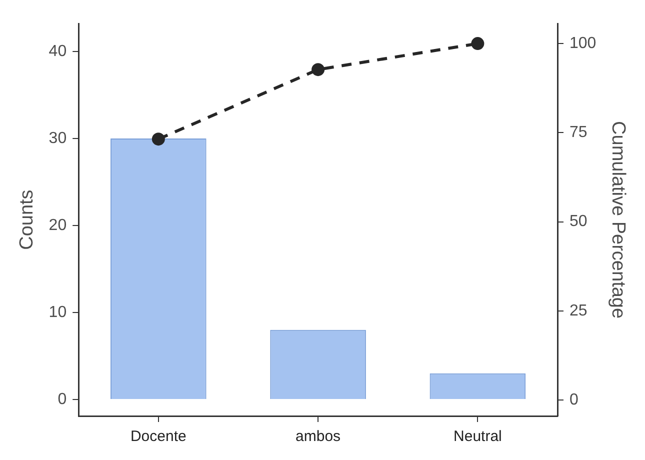 The width and height of the screenshot is (645, 460). Describe the element at coordinates (579, 133) in the screenshot. I see `y2-tick-label: 75` at that location.